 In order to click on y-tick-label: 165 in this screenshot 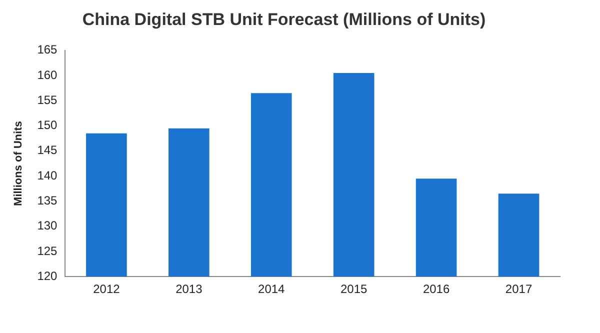, I will do `click(47, 49)`.